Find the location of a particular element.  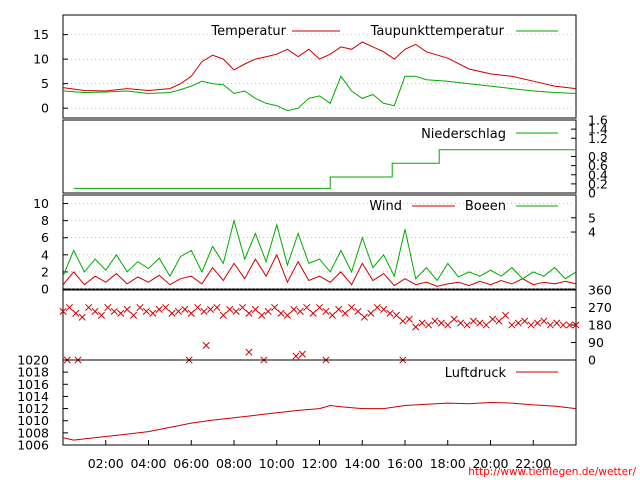

y-tick-label: 1010 is located at coordinates (33, 420).